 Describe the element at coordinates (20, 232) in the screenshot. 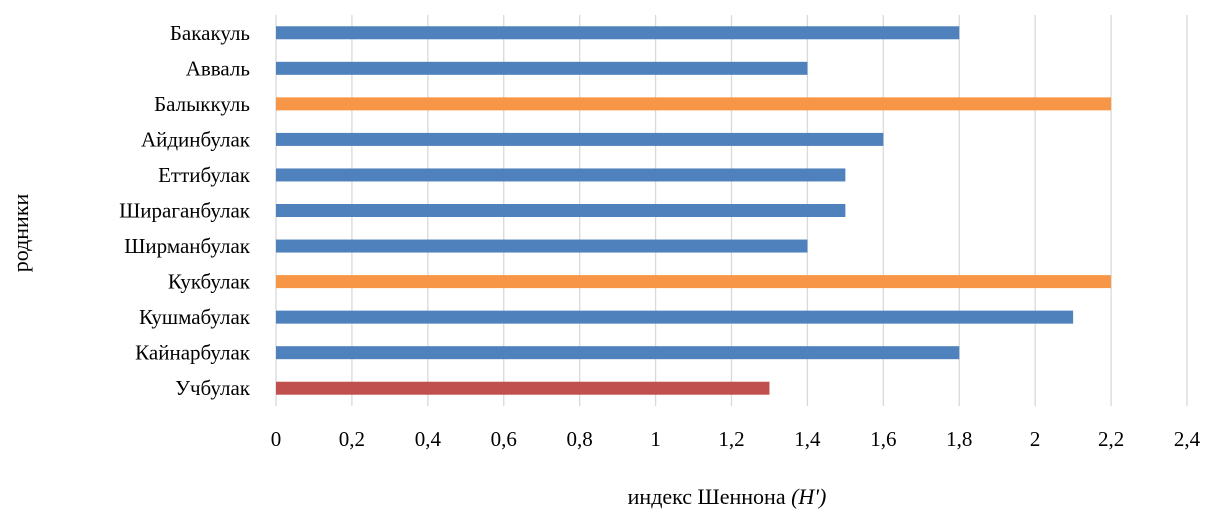

I see `y-axis-title: родники` at that location.